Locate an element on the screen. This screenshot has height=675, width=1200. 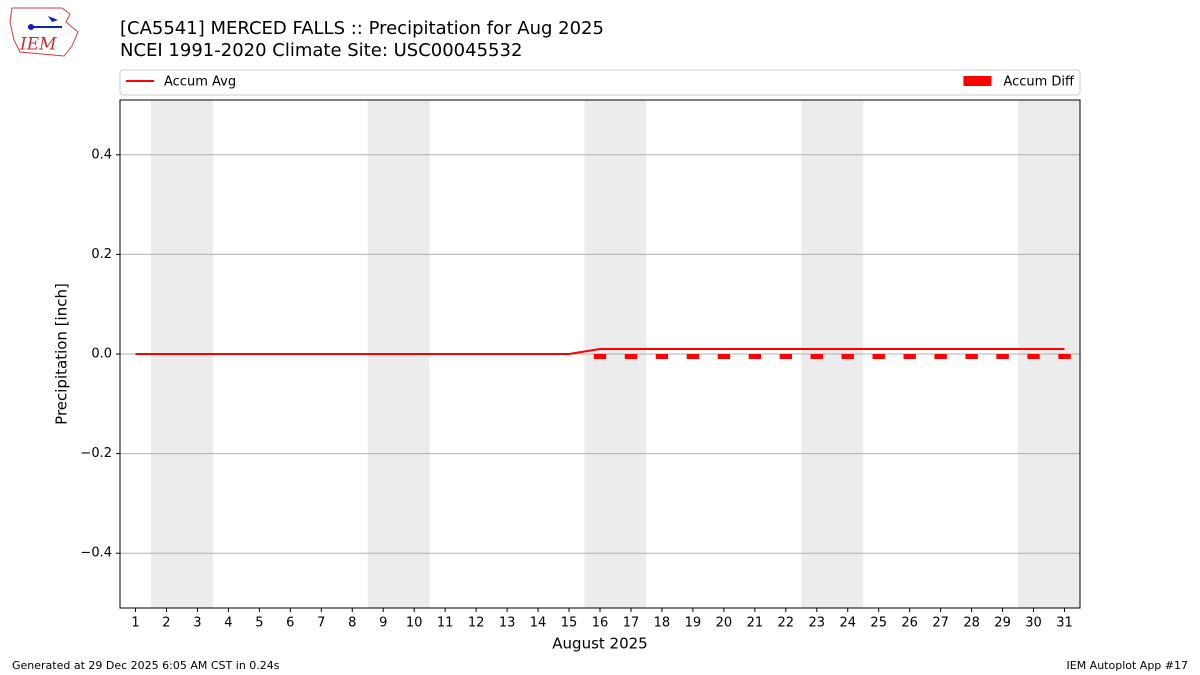
x-tick-label: 21 is located at coordinates (755, 623).